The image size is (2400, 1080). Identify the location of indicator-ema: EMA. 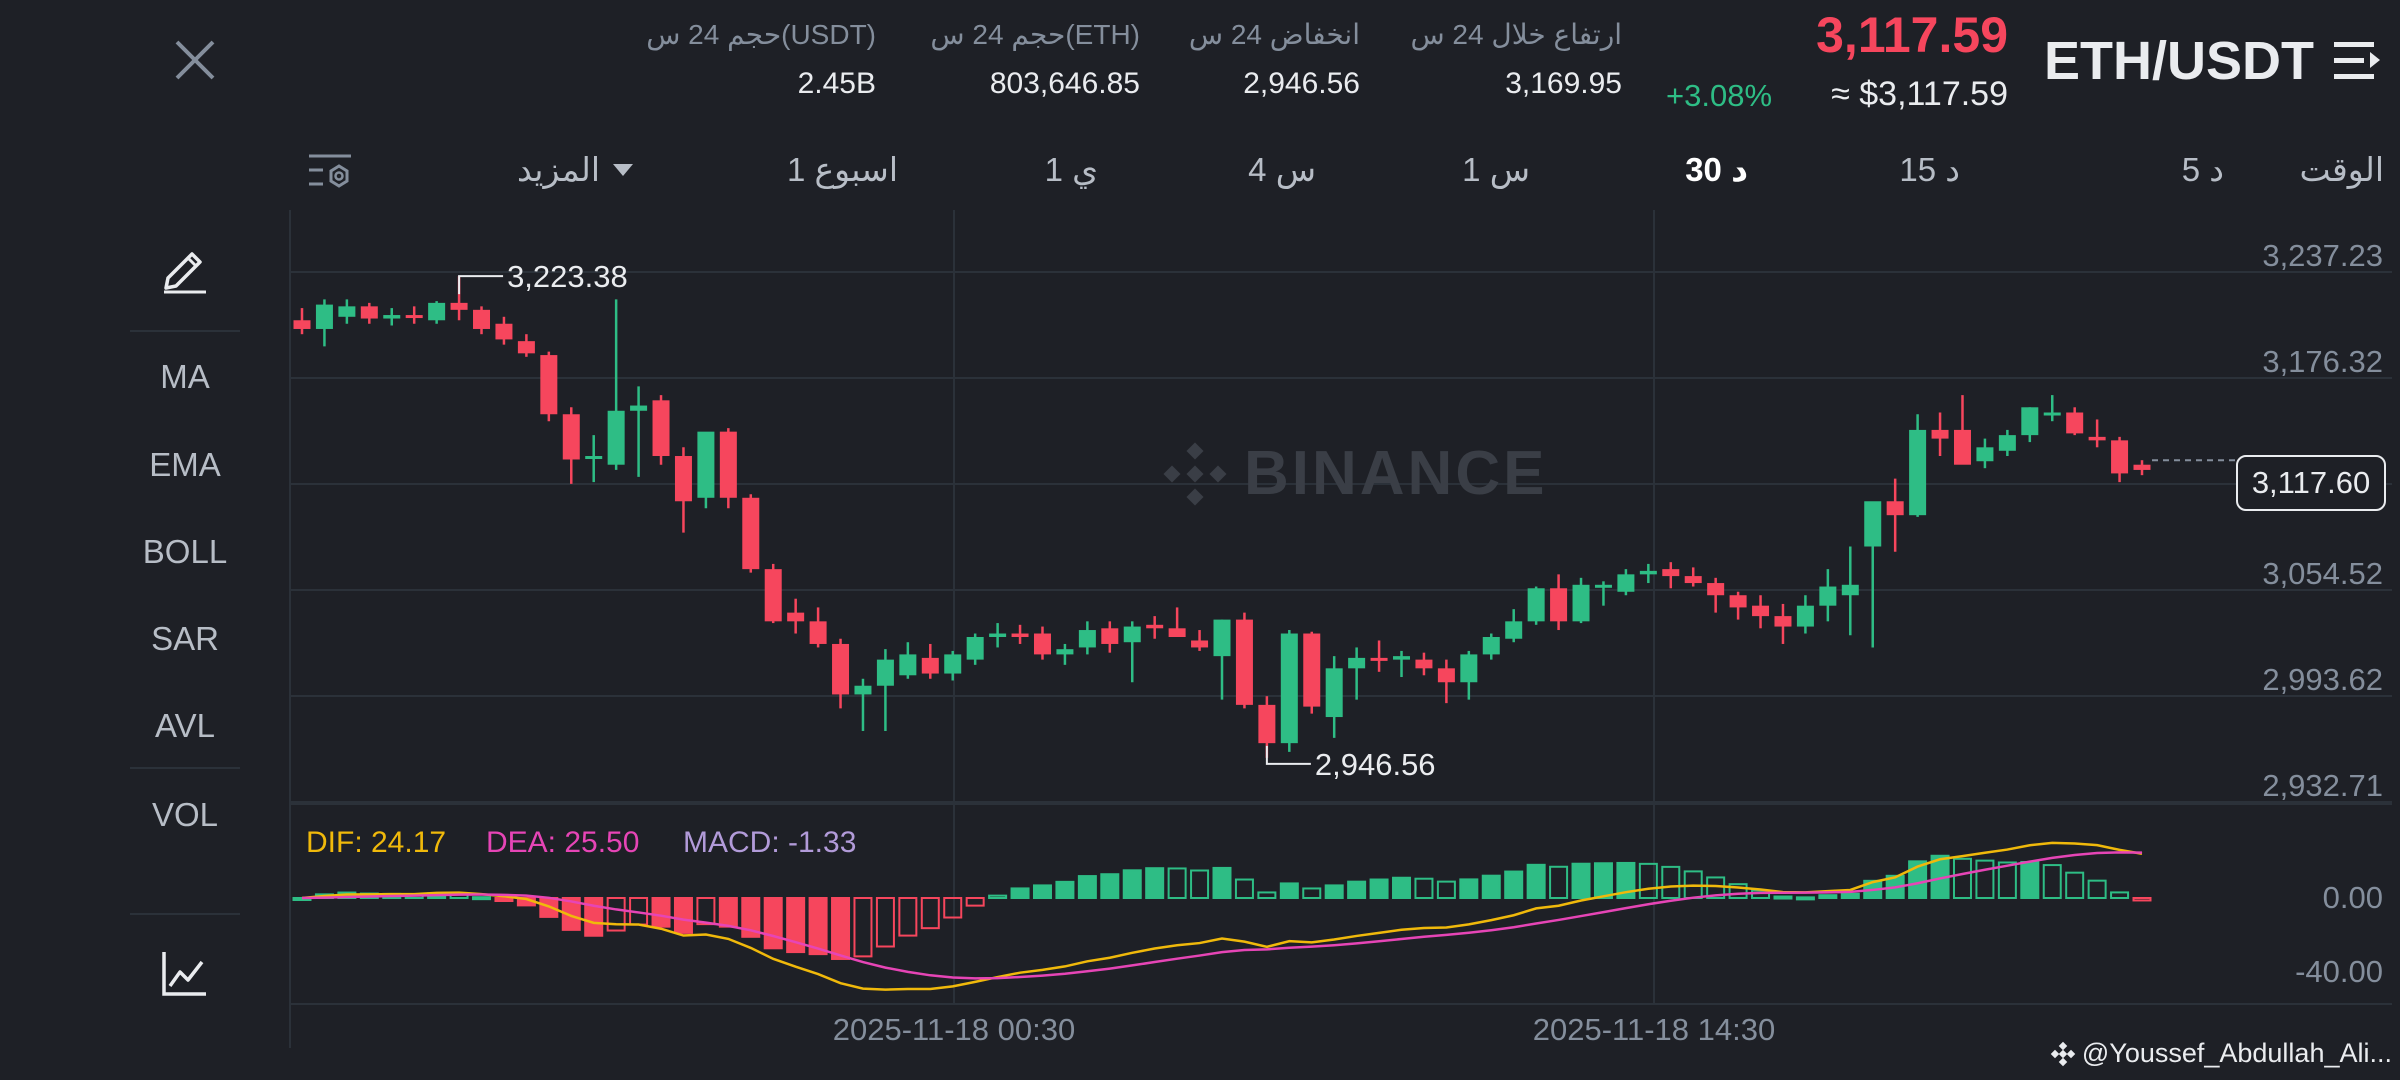
(185, 464).